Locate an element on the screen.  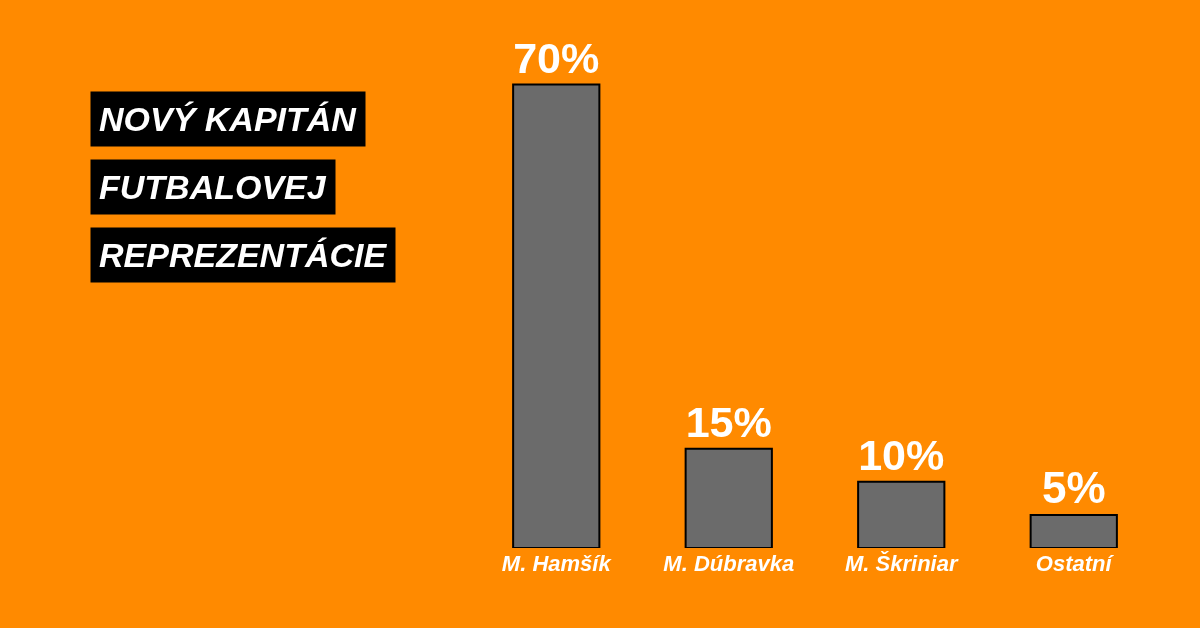
x-tick-label: M. Škriniar is located at coordinates (902, 563).